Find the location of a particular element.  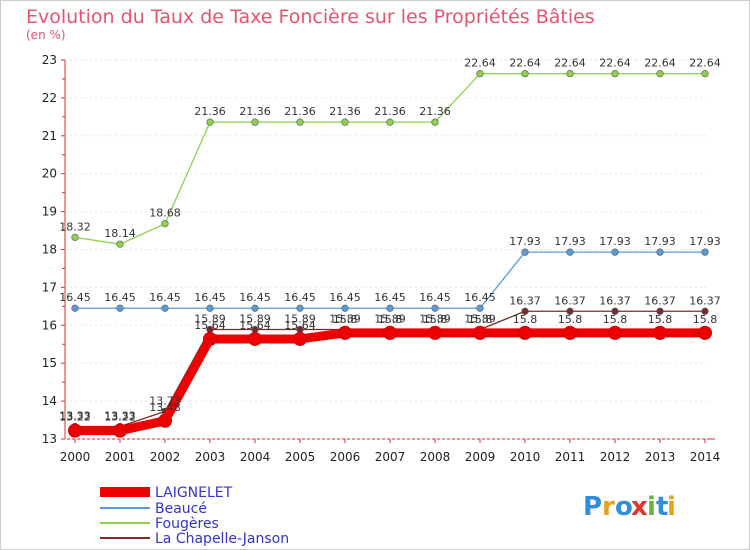

data-label: 13.48 is located at coordinates (165, 407).